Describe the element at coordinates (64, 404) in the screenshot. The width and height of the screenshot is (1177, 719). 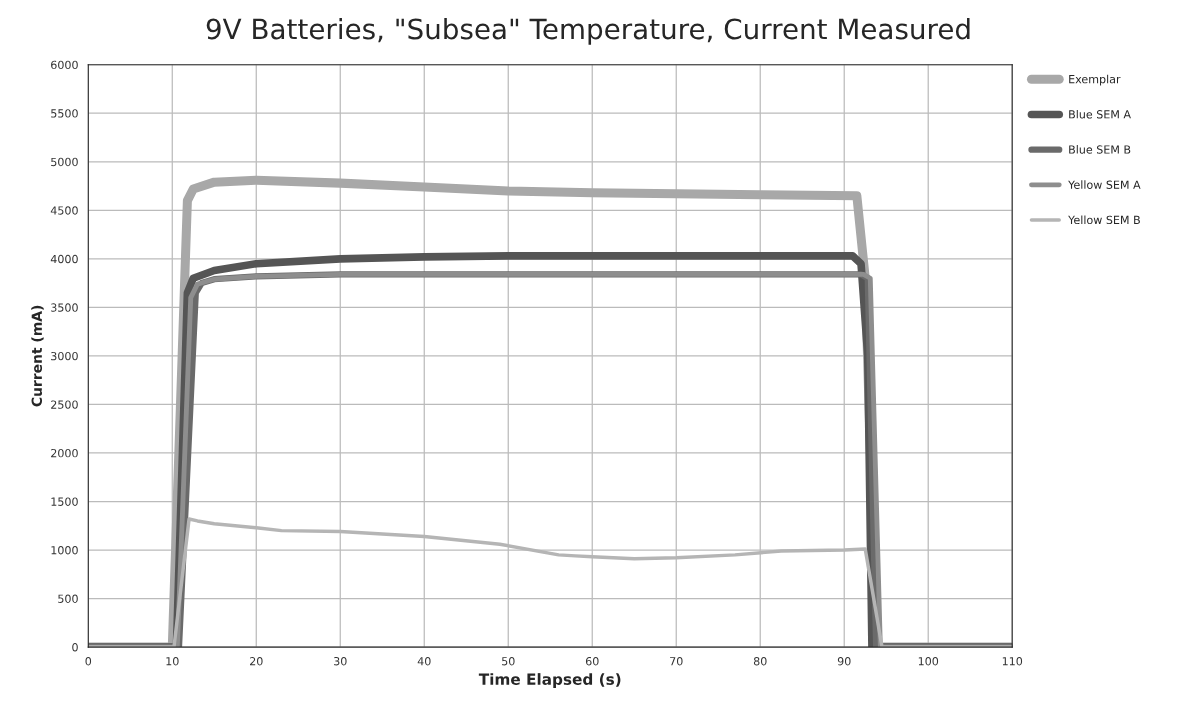
I see `y-tick-label: 2500` at that location.